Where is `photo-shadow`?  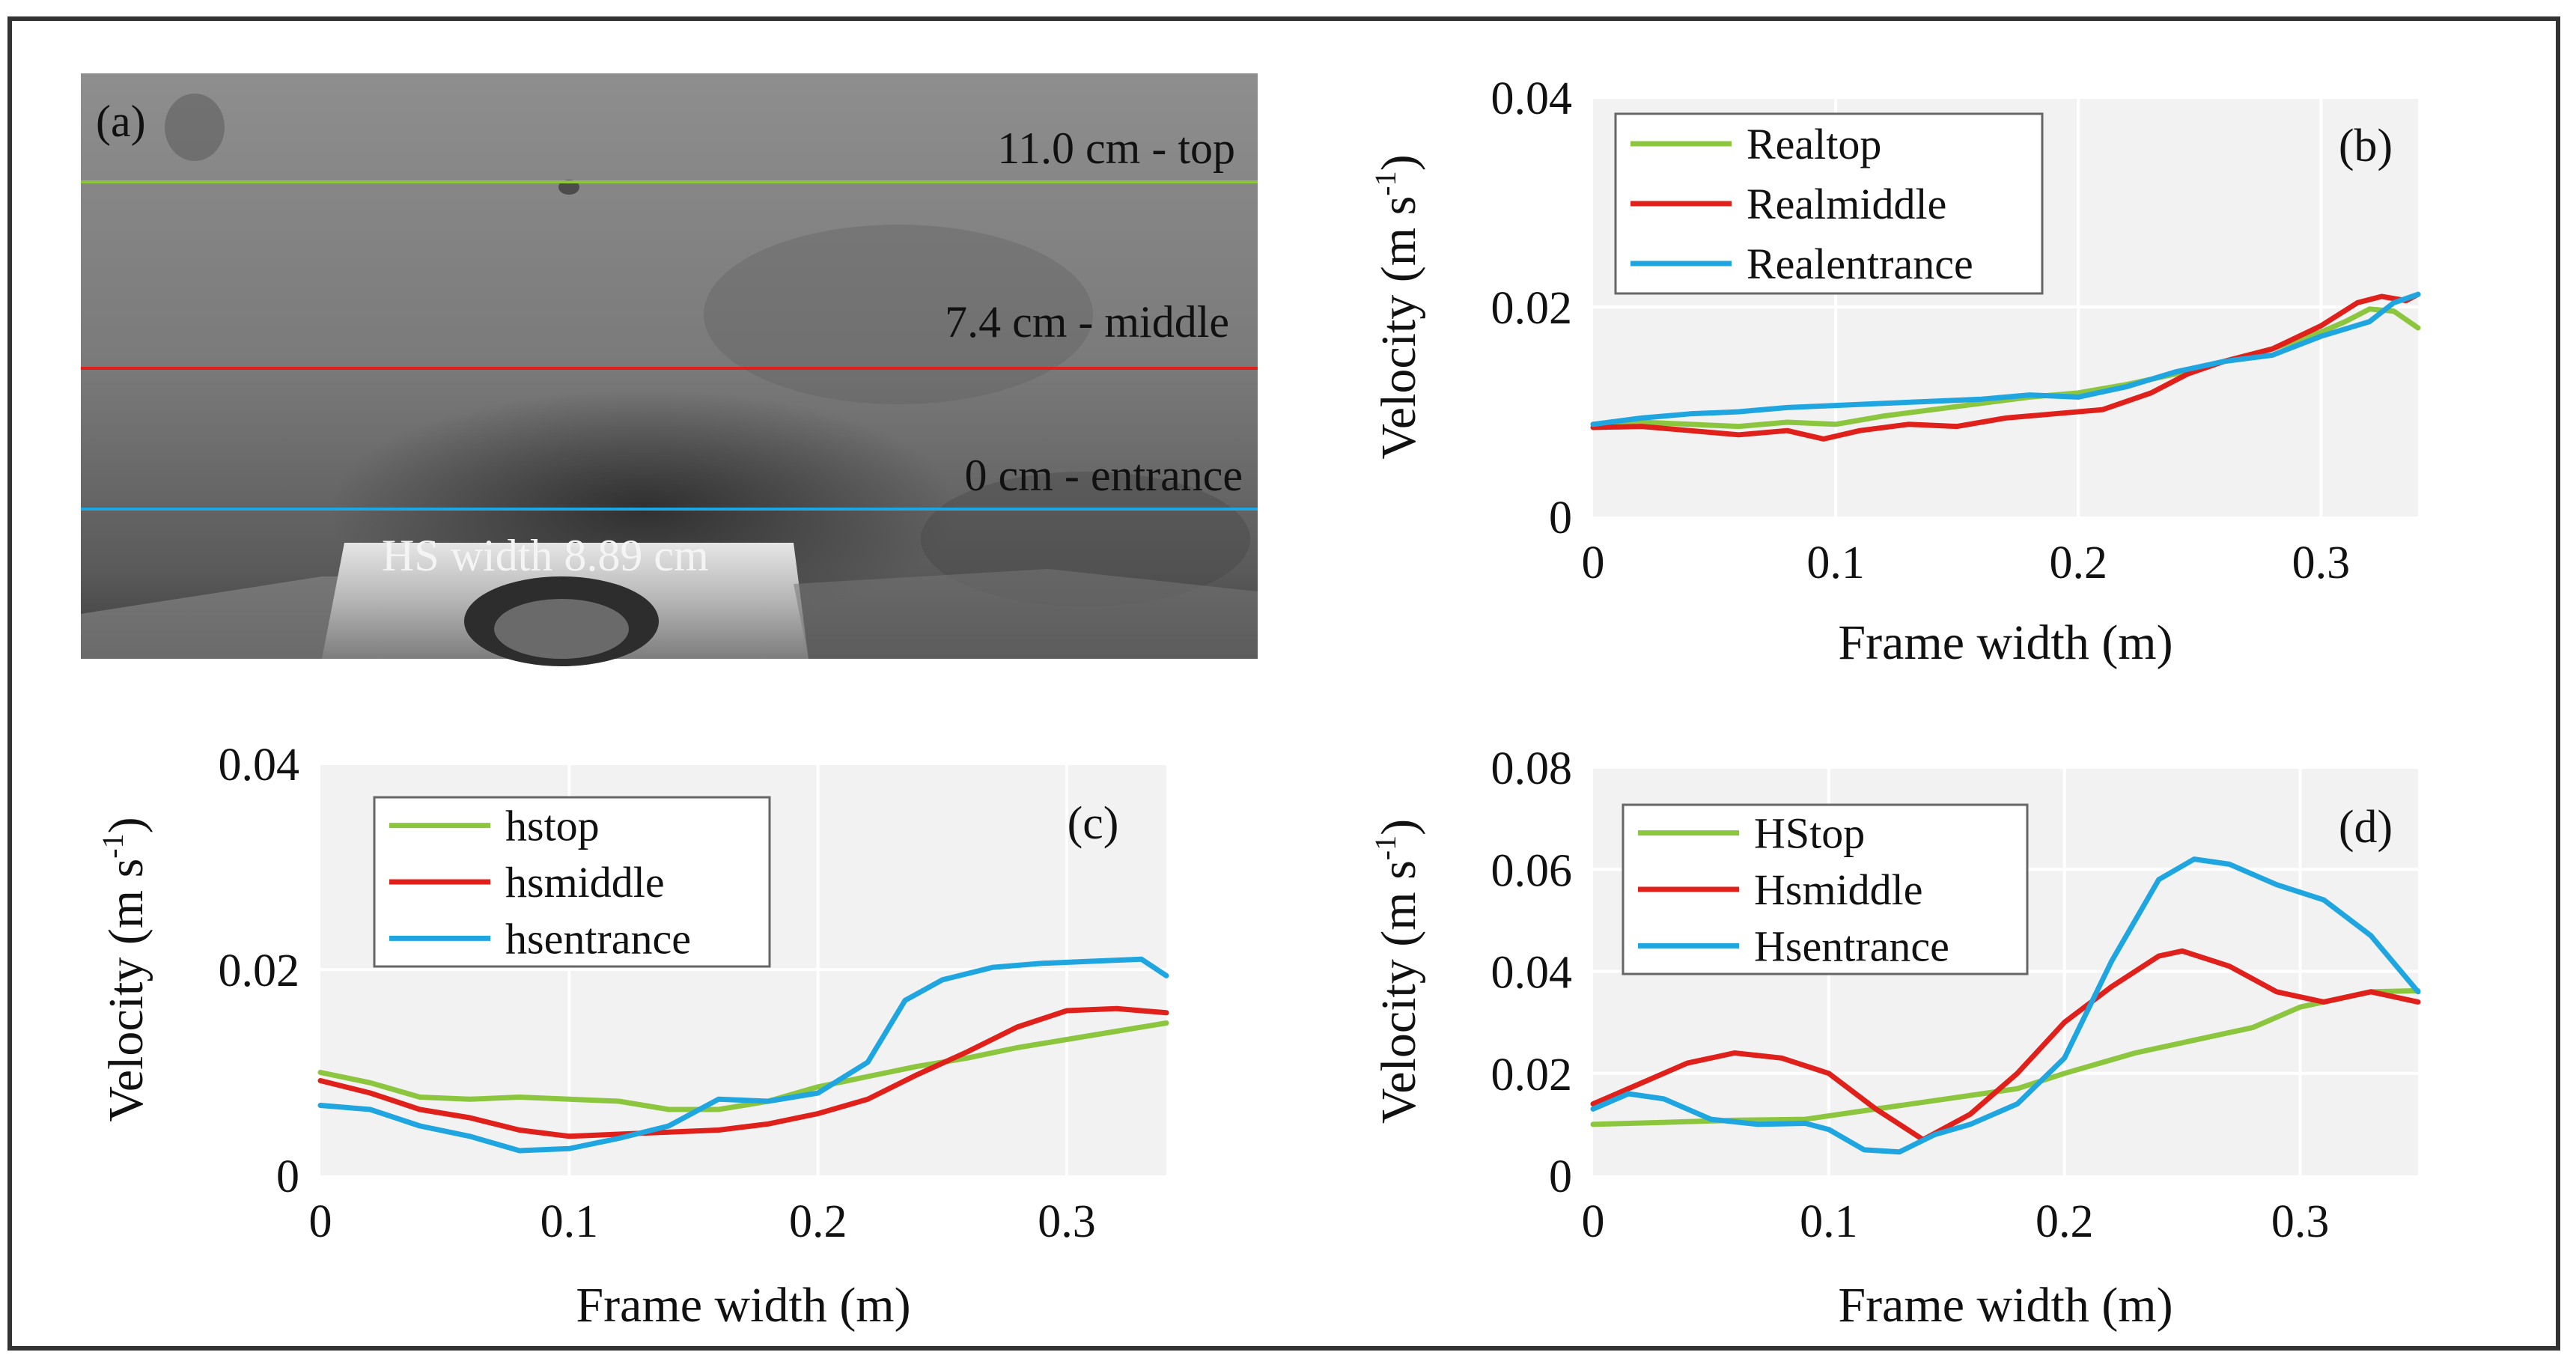 photo-shadow is located at coordinates (898, 314).